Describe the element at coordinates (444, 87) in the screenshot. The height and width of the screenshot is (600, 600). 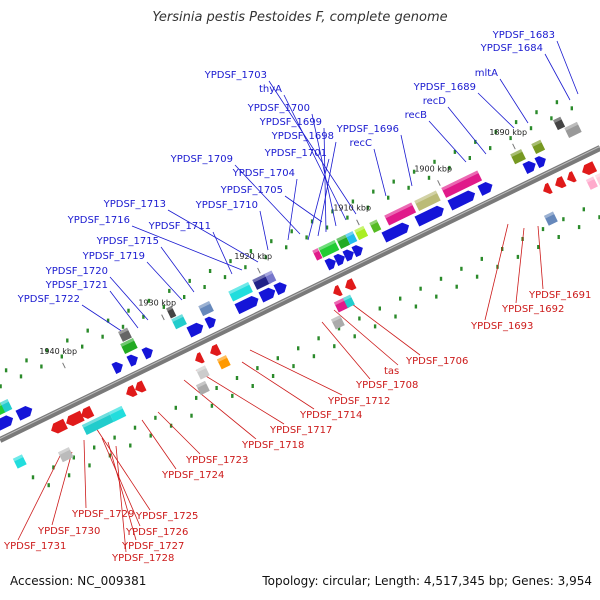
I see `gene-label-forward: YPDSF_1689` at that location.